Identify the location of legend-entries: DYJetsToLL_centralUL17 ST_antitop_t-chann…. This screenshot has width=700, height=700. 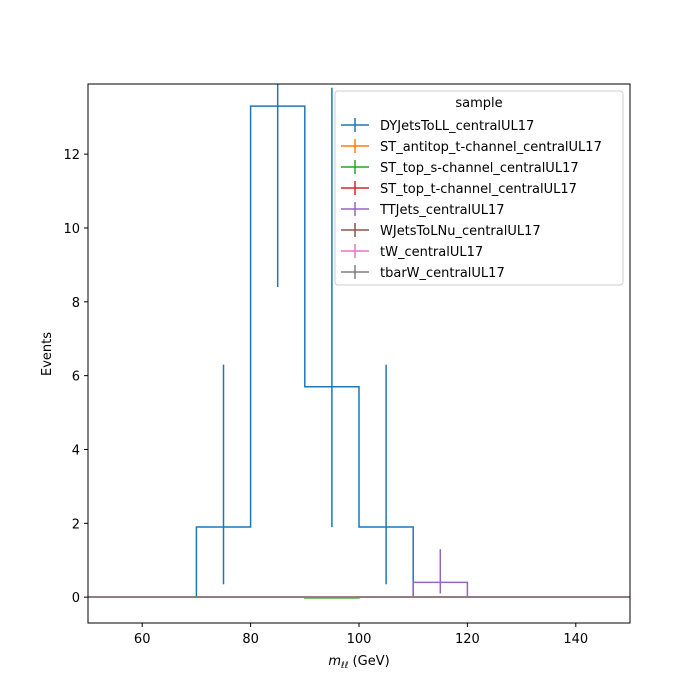
(471, 199).